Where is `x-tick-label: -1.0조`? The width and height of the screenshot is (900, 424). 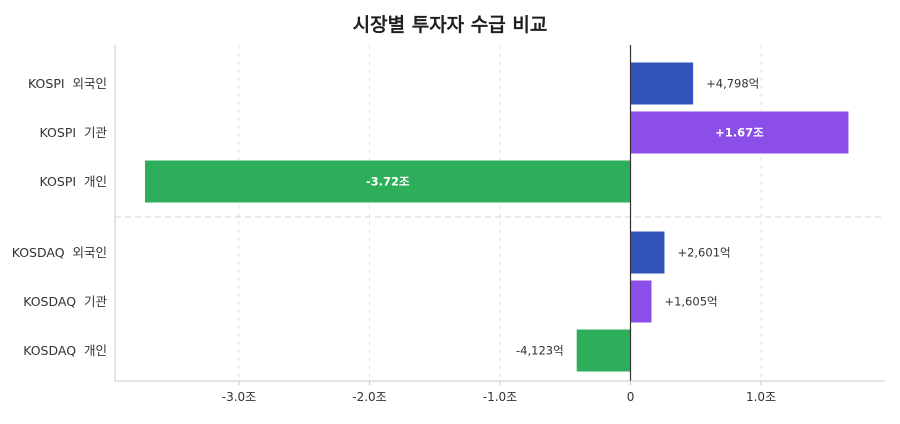
x-tick-label: -1.0조 is located at coordinates (500, 397).